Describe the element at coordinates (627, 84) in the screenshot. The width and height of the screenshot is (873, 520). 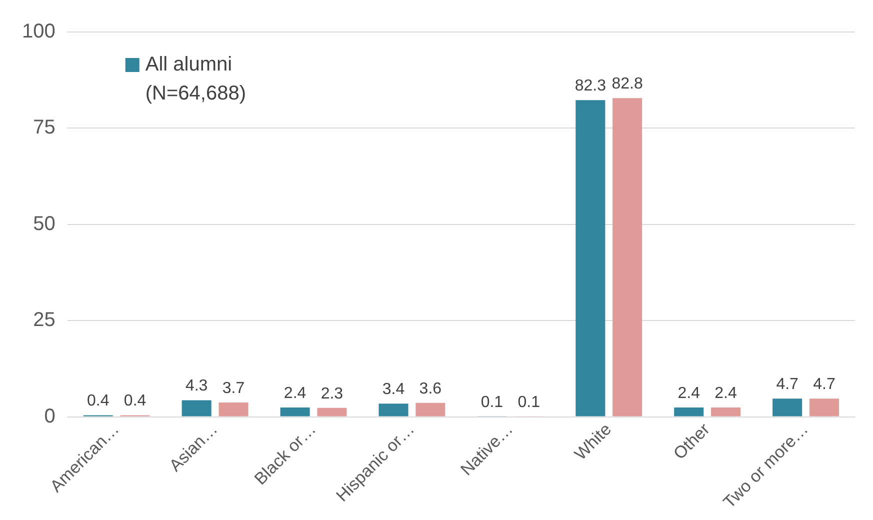
I see `data-label: 82.8` at that location.